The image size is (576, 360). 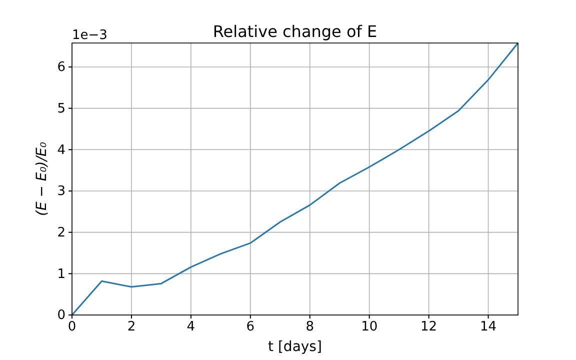 What do you see at coordinates (72, 327) in the screenshot?
I see `x-tick-label: 0` at bounding box center [72, 327].